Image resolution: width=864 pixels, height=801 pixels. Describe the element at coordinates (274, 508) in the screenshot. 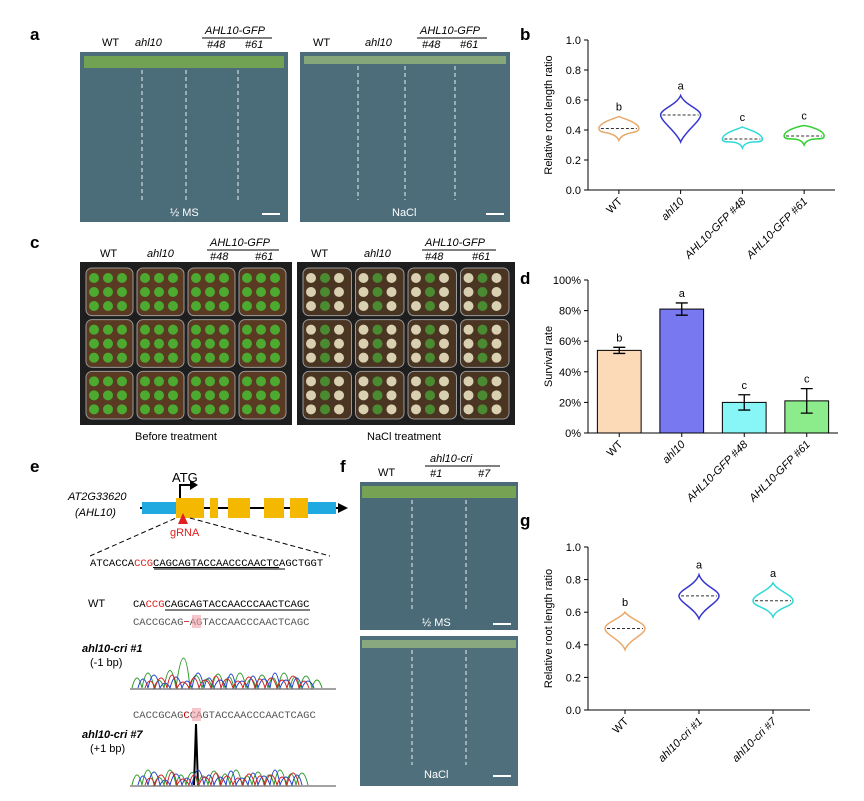

I see `exon` at that location.